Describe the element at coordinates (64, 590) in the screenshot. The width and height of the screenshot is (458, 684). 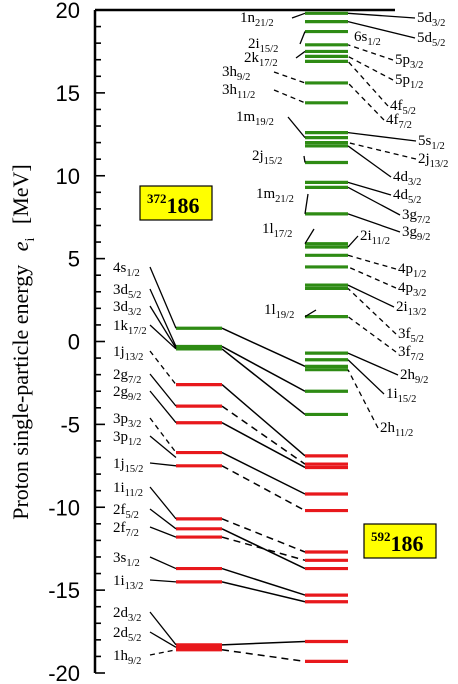
I see `y-tick-label: -15` at that location.